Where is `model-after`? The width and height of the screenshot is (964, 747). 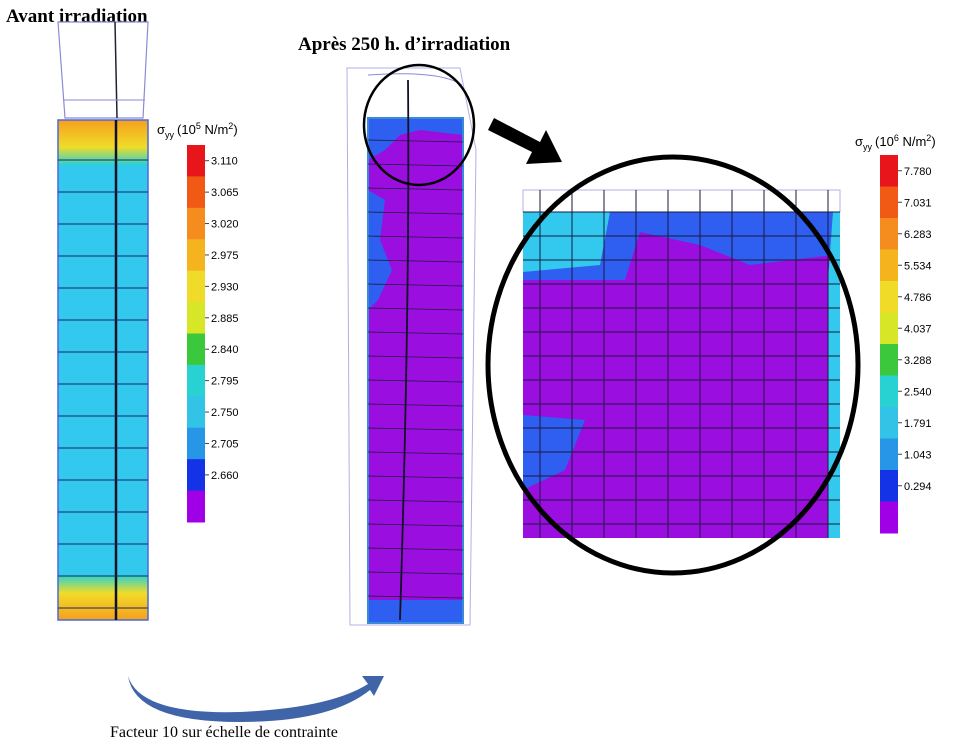 model-after is located at coordinates (411, 344).